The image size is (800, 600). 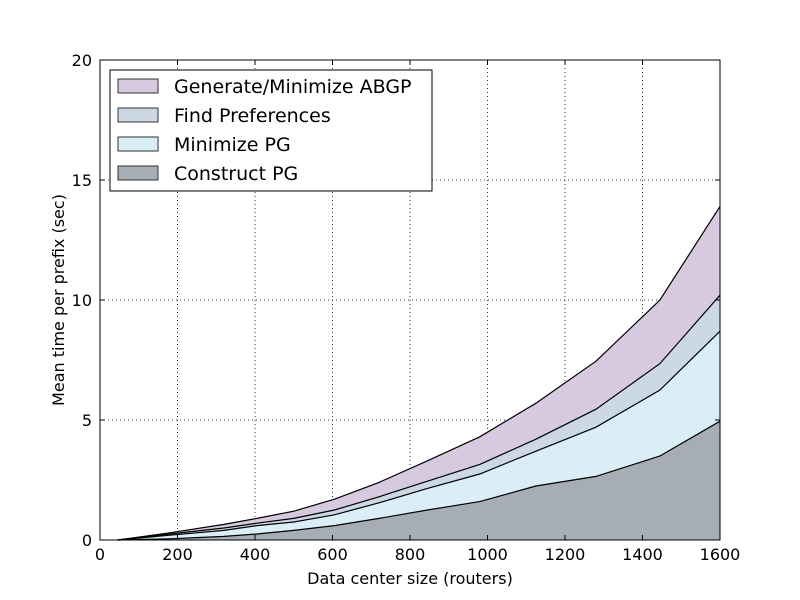 What do you see at coordinates (255, 554) in the screenshot?
I see `x-tick-label: 400` at bounding box center [255, 554].